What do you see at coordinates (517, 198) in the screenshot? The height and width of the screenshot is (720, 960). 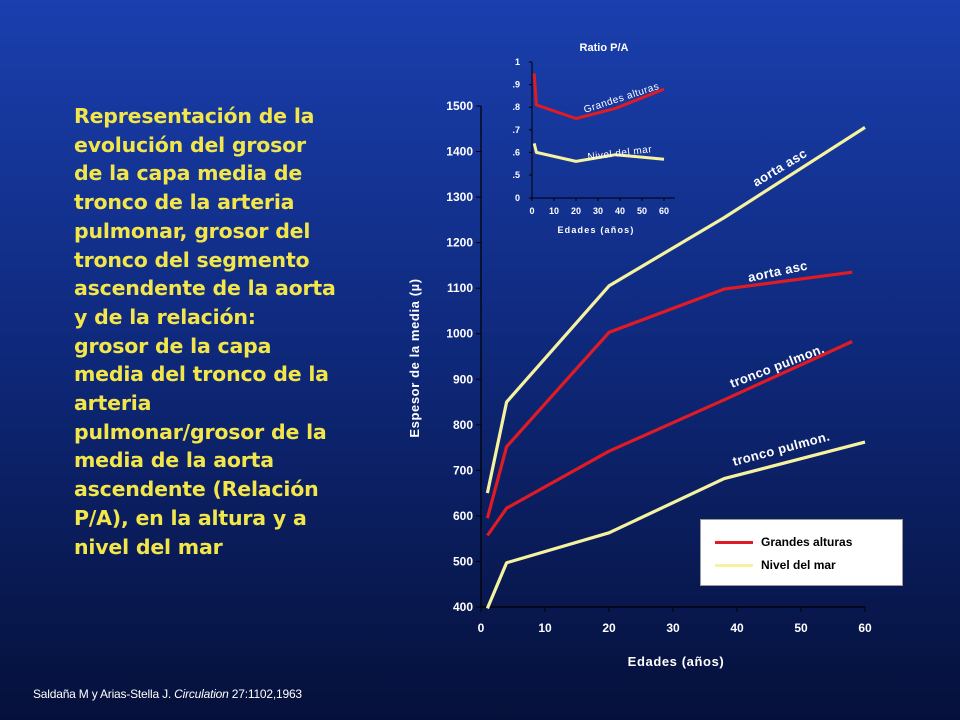 I see `inset-y-tick-label: 0` at bounding box center [517, 198].